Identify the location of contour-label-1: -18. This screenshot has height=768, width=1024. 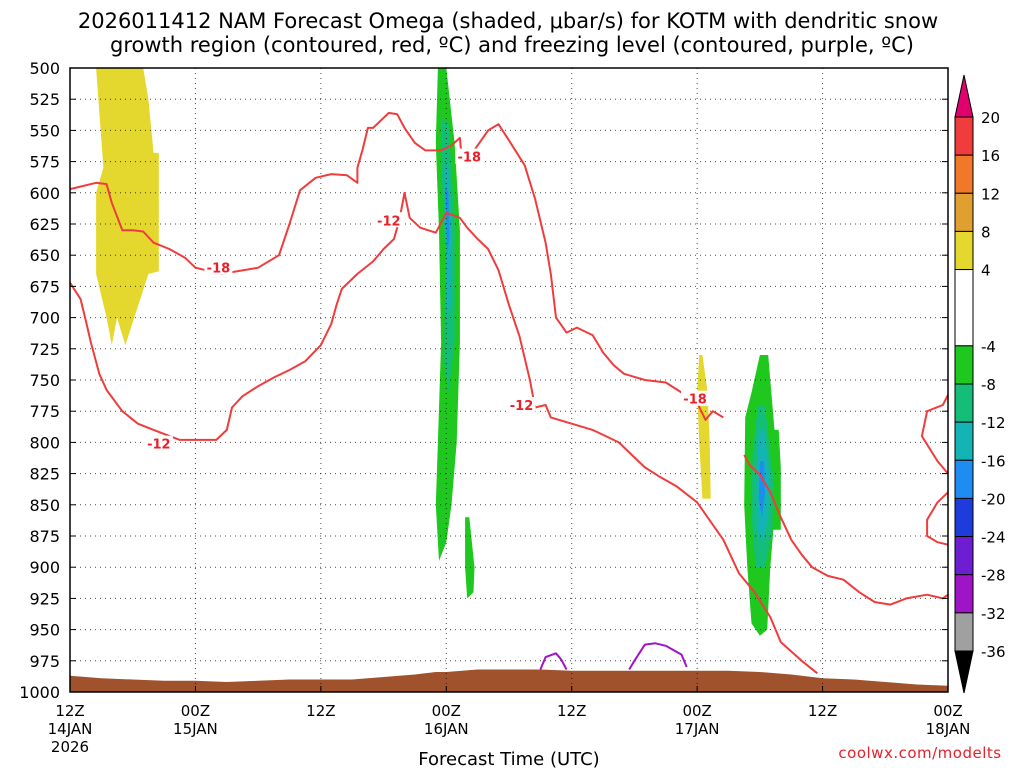
(219, 269).